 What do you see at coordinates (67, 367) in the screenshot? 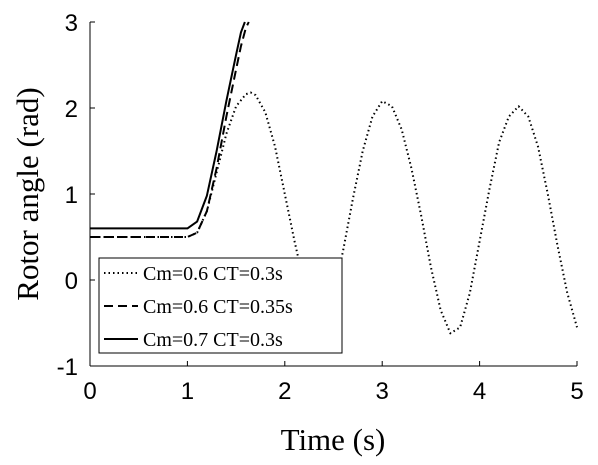
I see `y-tick-label: -1` at bounding box center [67, 367].